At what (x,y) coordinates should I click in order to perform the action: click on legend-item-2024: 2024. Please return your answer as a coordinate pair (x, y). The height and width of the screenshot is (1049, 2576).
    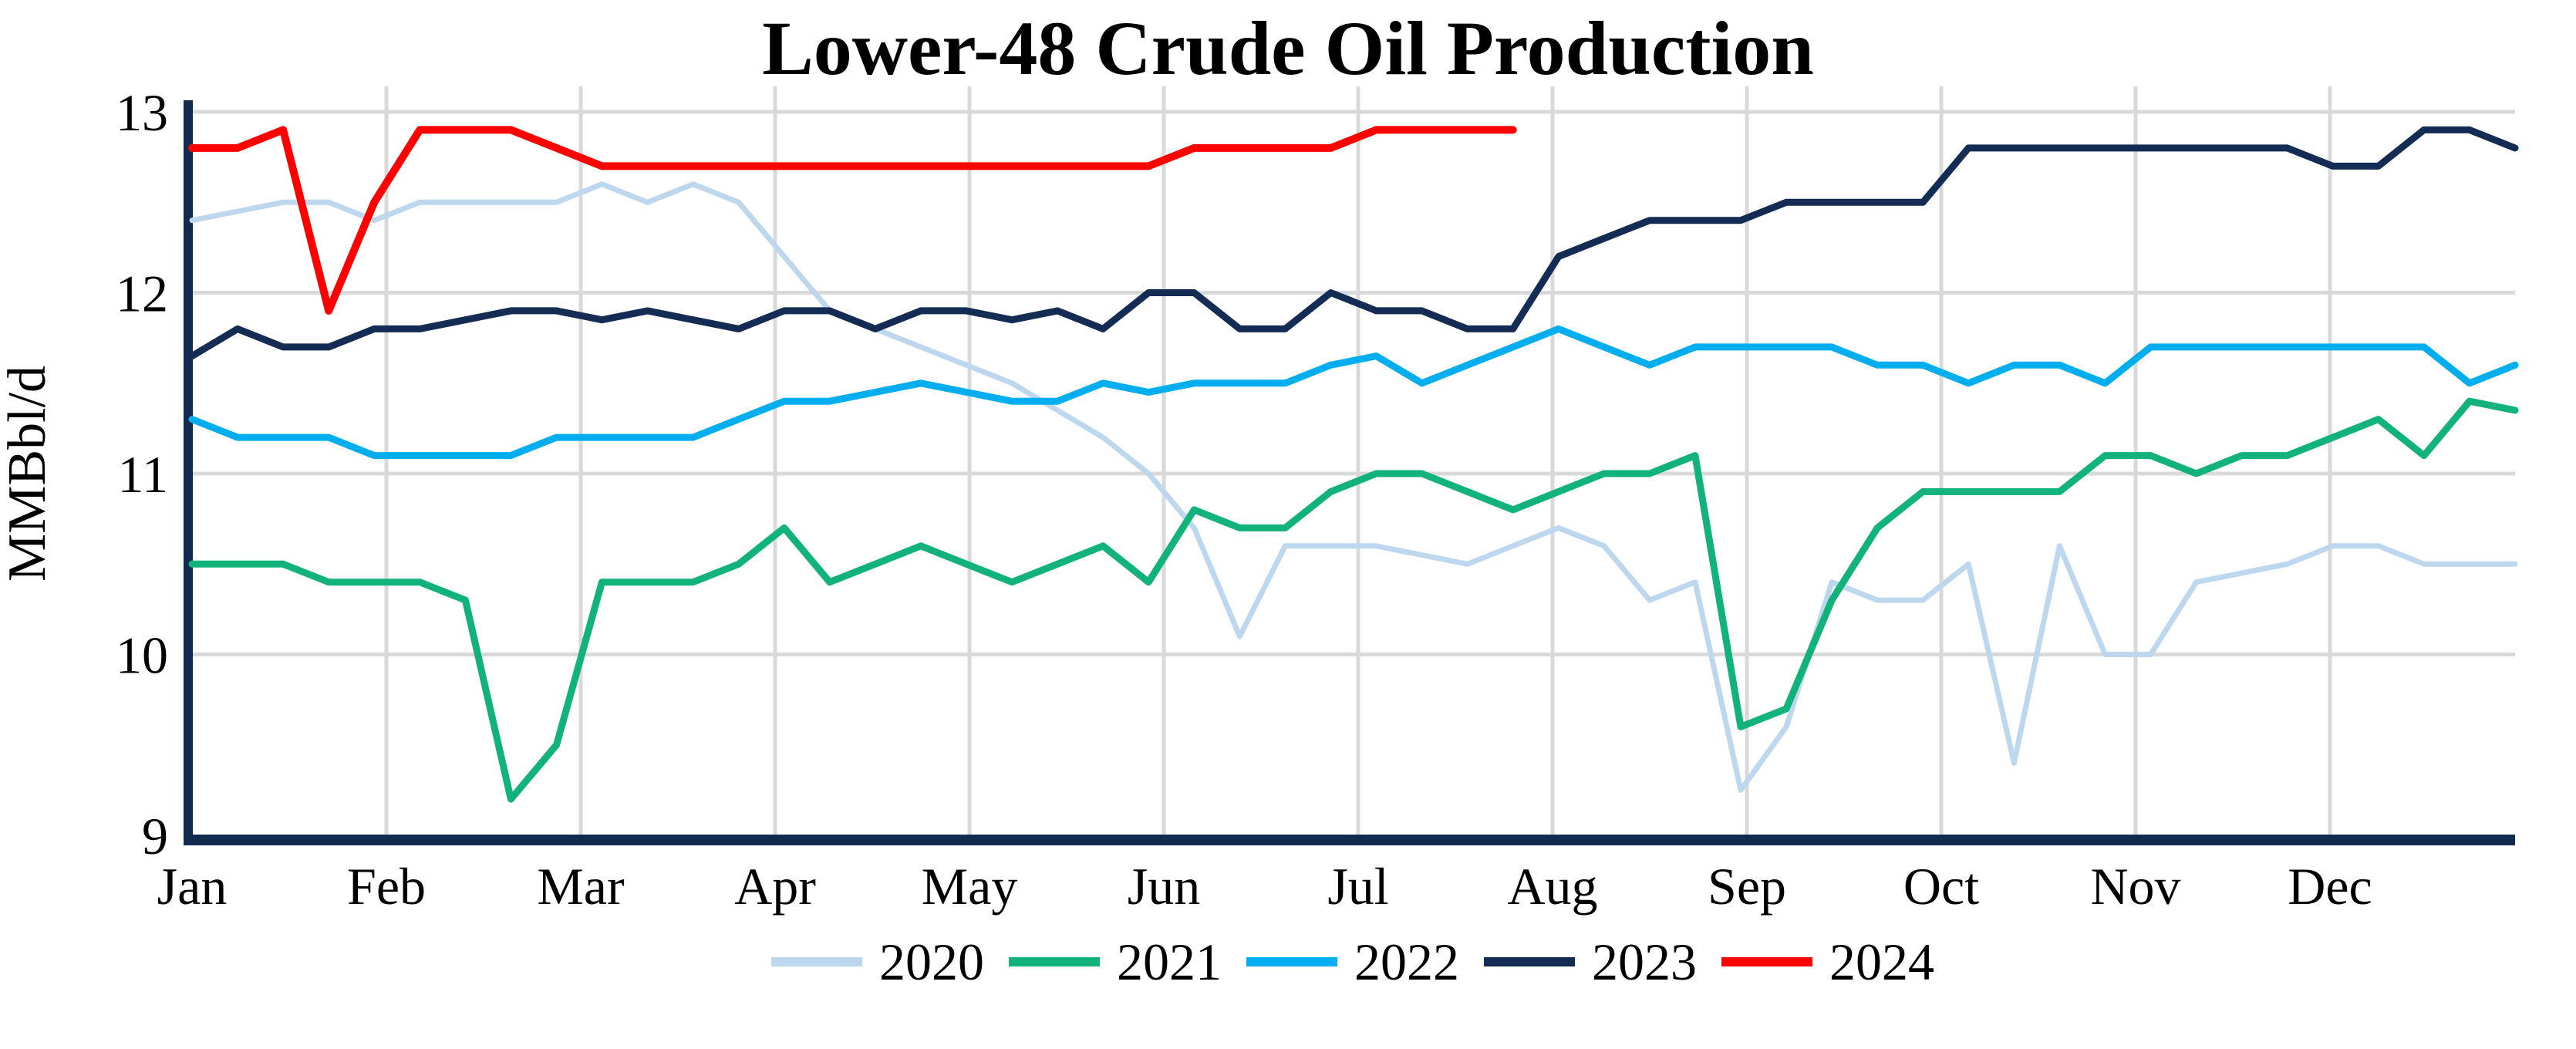
    Looking at the image, I should click on (1827, 962).